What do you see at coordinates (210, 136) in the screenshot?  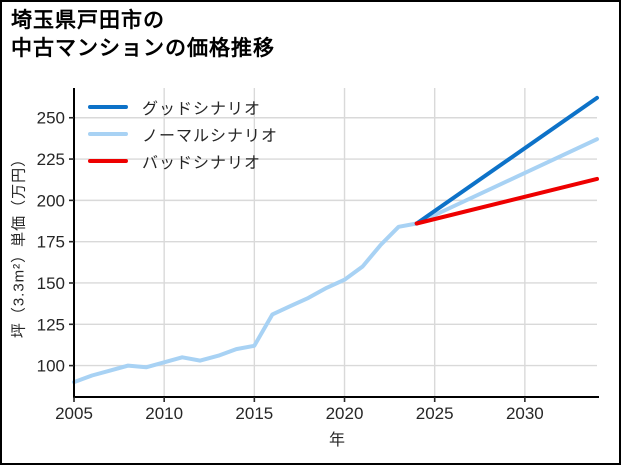 I see `legend-label: ノーマルシナリオ` at bounding box center [210, 136].